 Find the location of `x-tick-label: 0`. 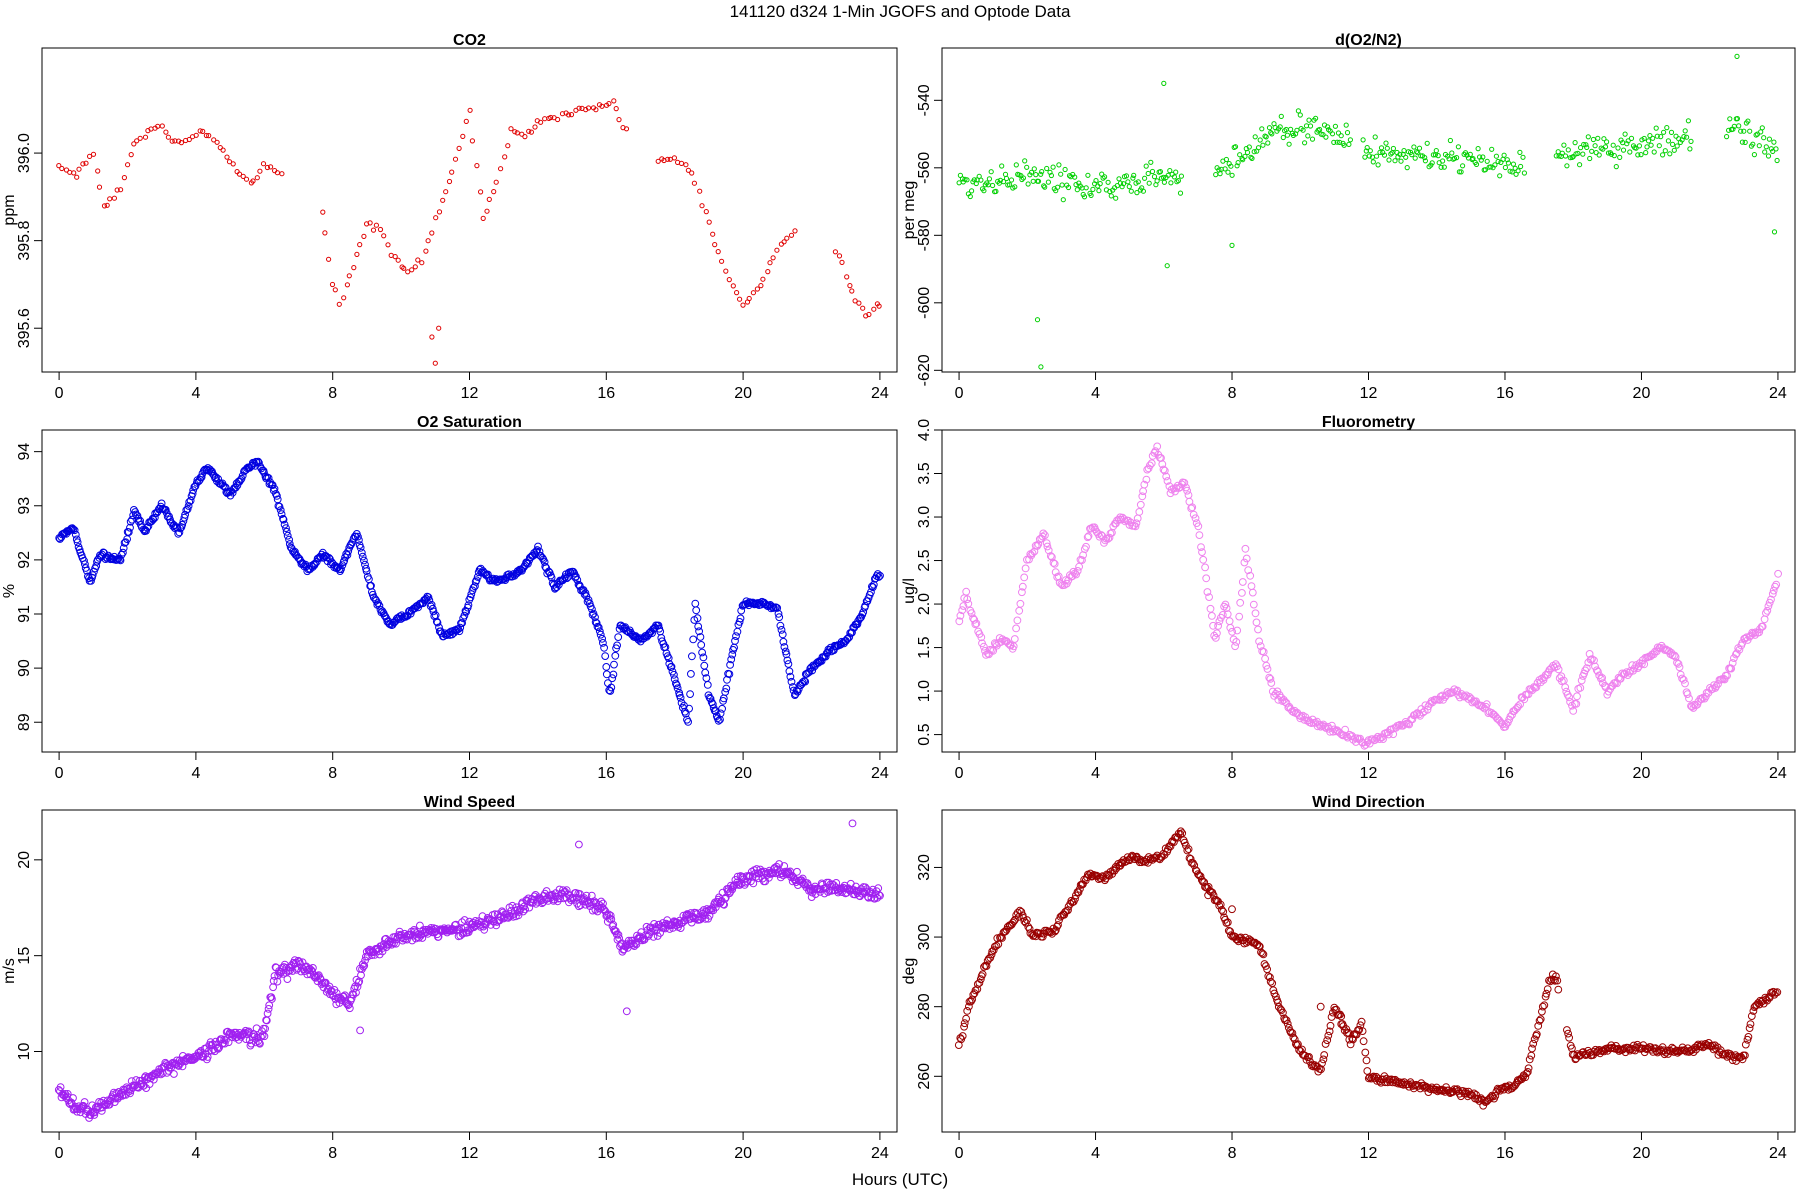

x-tick-label: 0 is located at coordinates (959, 1153).